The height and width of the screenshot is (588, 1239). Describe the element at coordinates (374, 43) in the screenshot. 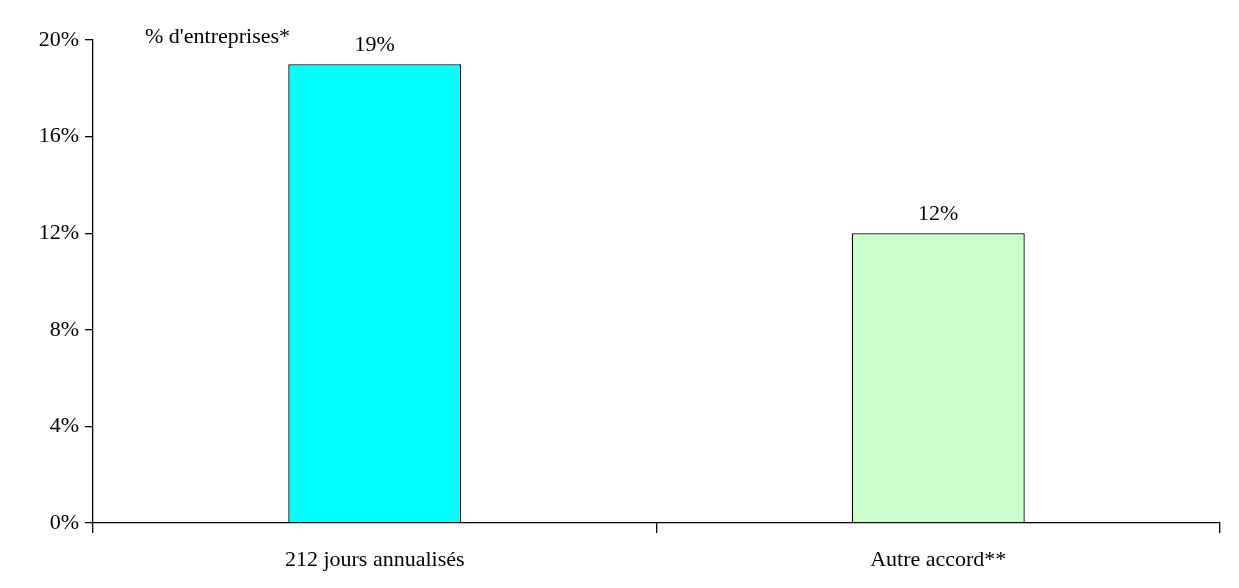

I see `data-label: 19%` at that location.